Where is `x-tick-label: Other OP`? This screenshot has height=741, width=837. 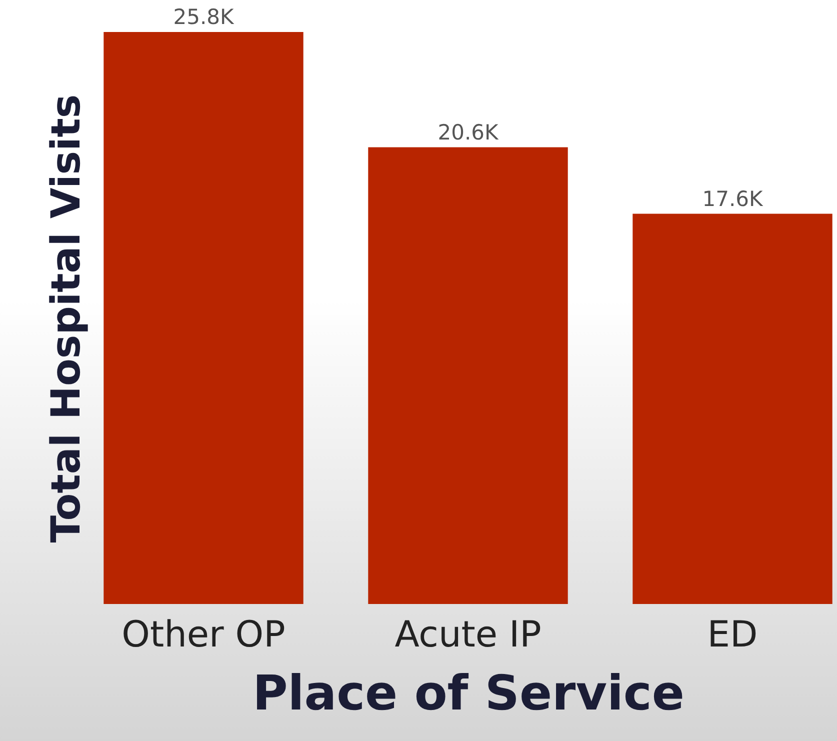 x-tick-label: Other OP is located at coordinates (204, 635).